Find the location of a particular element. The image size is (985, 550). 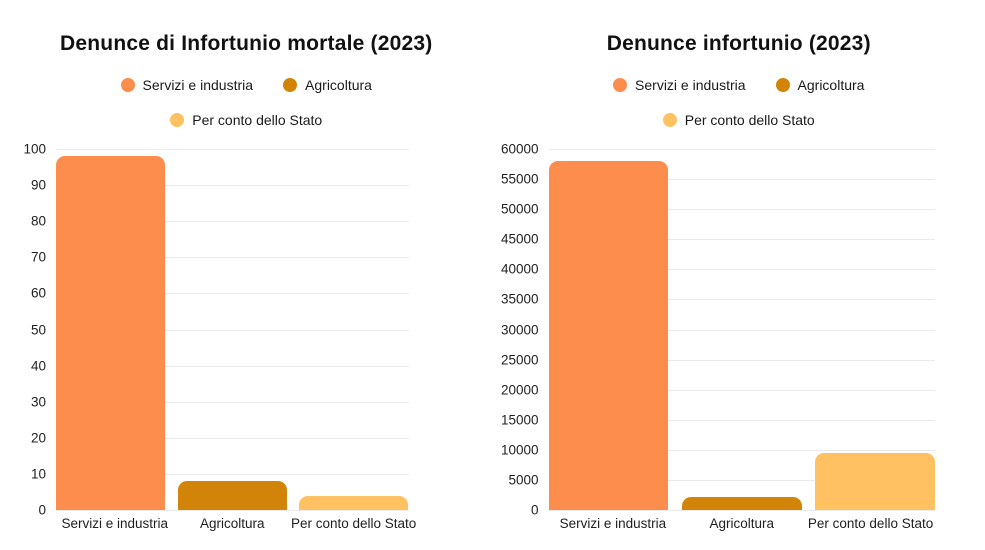

y-tick-label: 10000 is located at coordinates (519, 450).